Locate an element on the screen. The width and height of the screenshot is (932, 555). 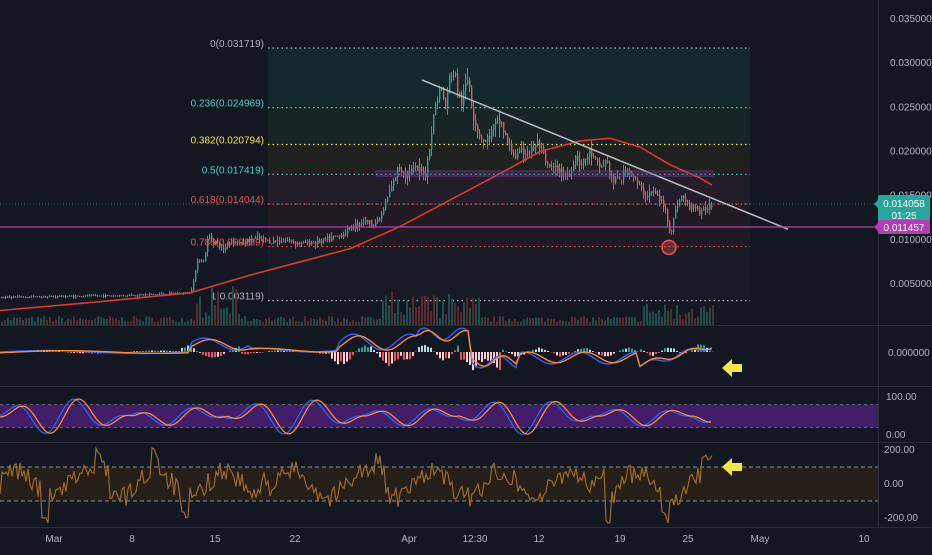
horizontal-channel is located at coordinates (544, 173).